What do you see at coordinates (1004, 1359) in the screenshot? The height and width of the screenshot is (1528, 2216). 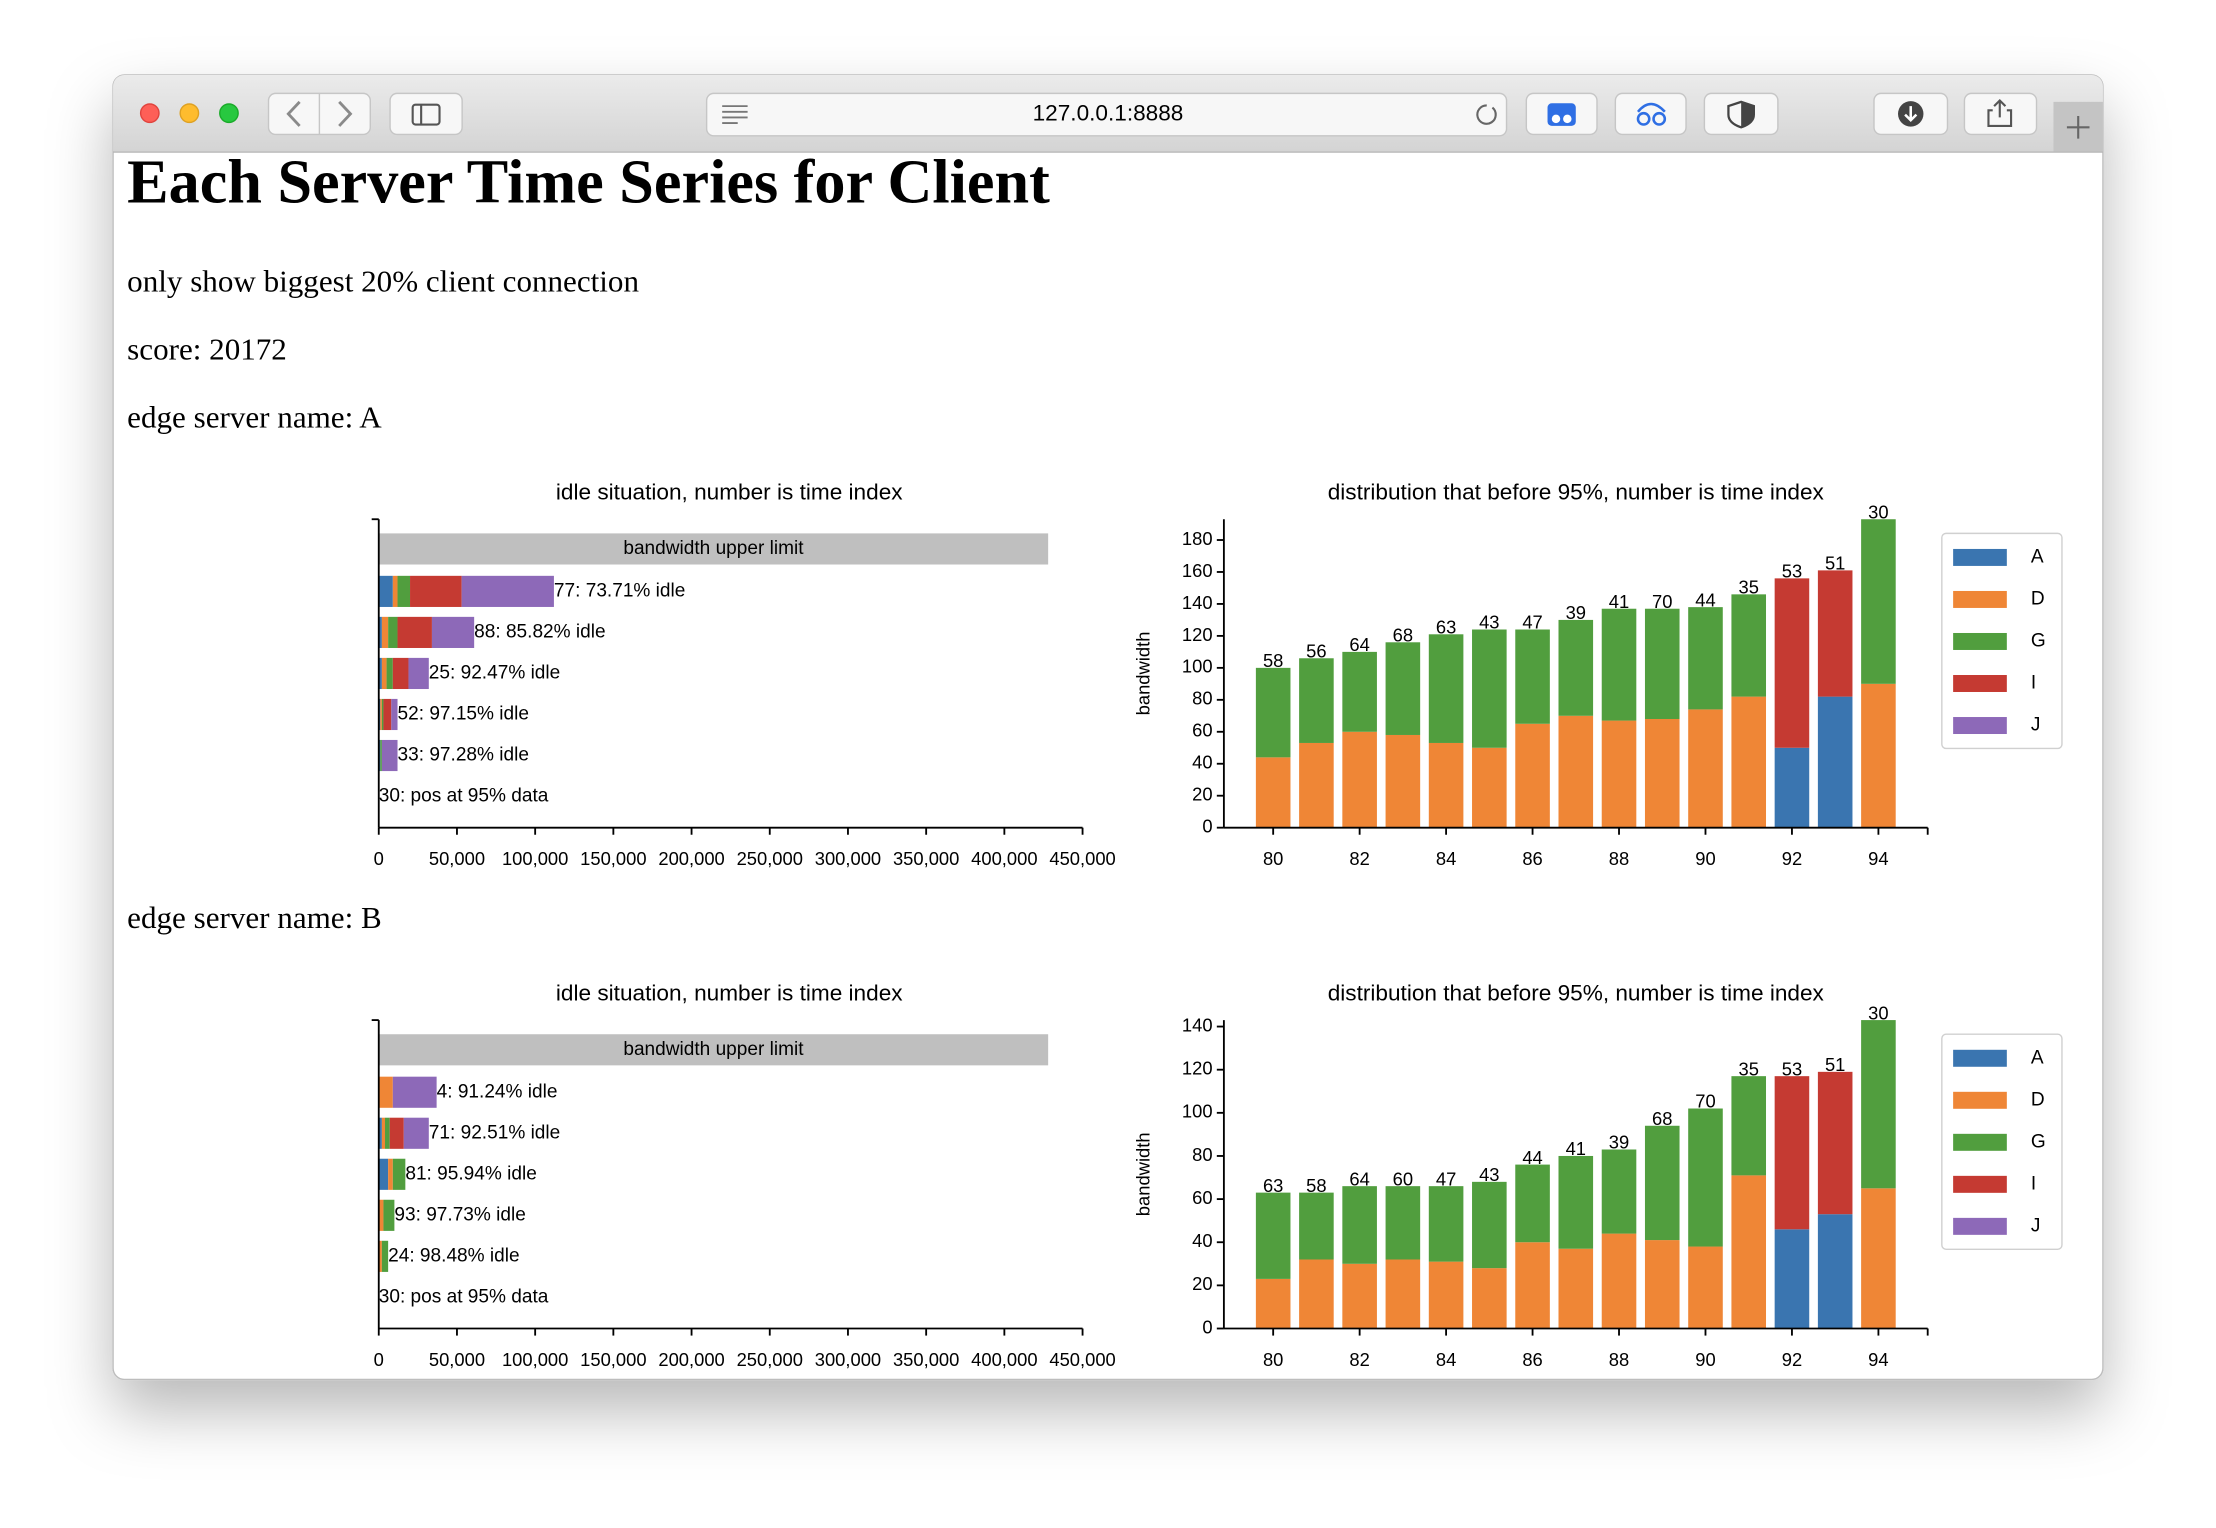 I see `x-tick-label: 400,000` at bounding box center [1004, 1359].